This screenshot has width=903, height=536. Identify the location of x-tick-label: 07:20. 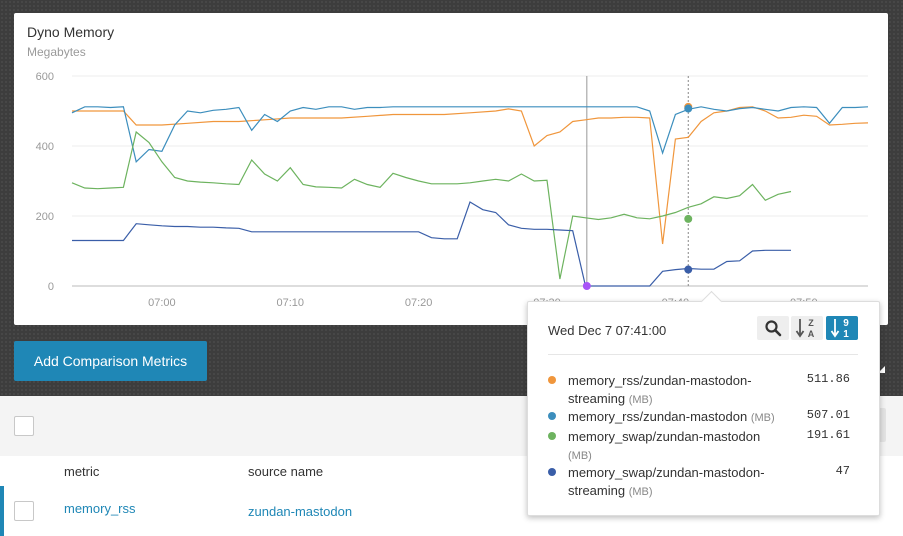
(419, 303).